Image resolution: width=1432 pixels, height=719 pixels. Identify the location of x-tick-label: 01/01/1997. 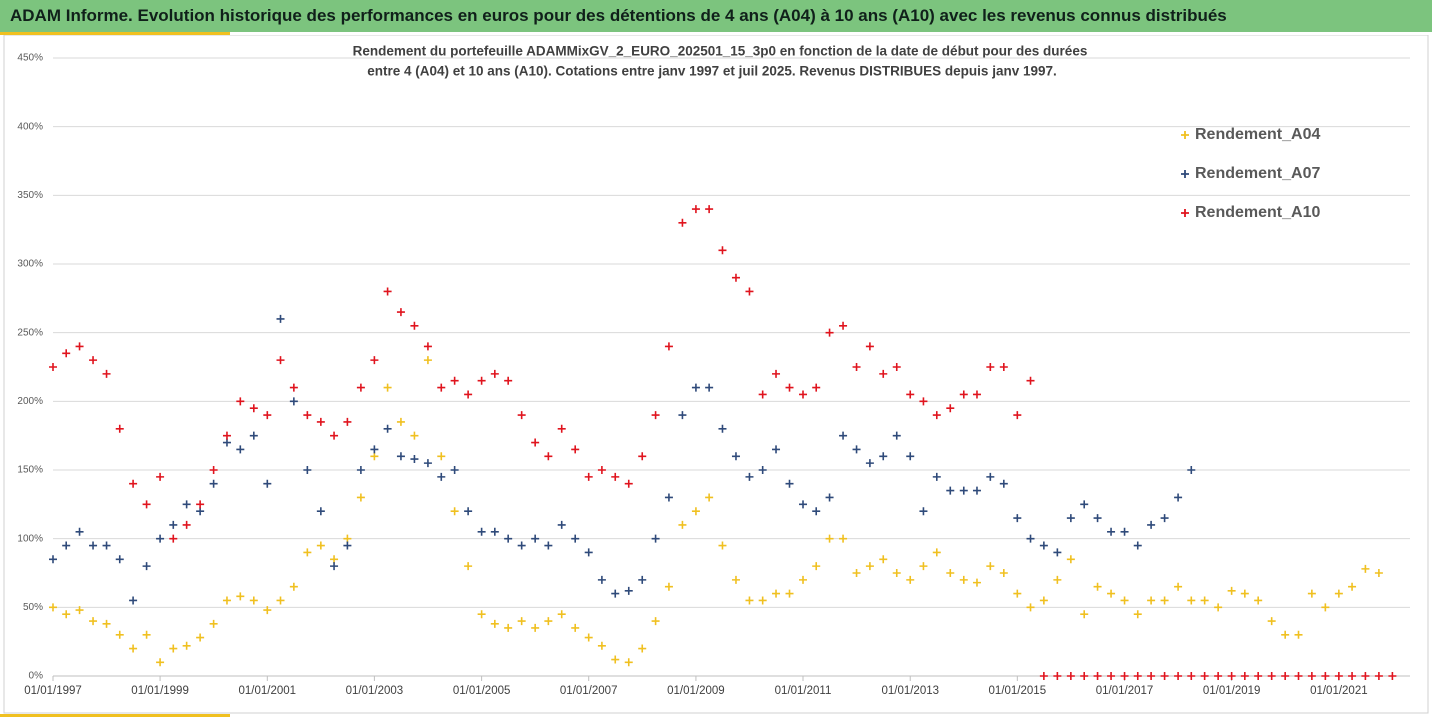
(53, 691).